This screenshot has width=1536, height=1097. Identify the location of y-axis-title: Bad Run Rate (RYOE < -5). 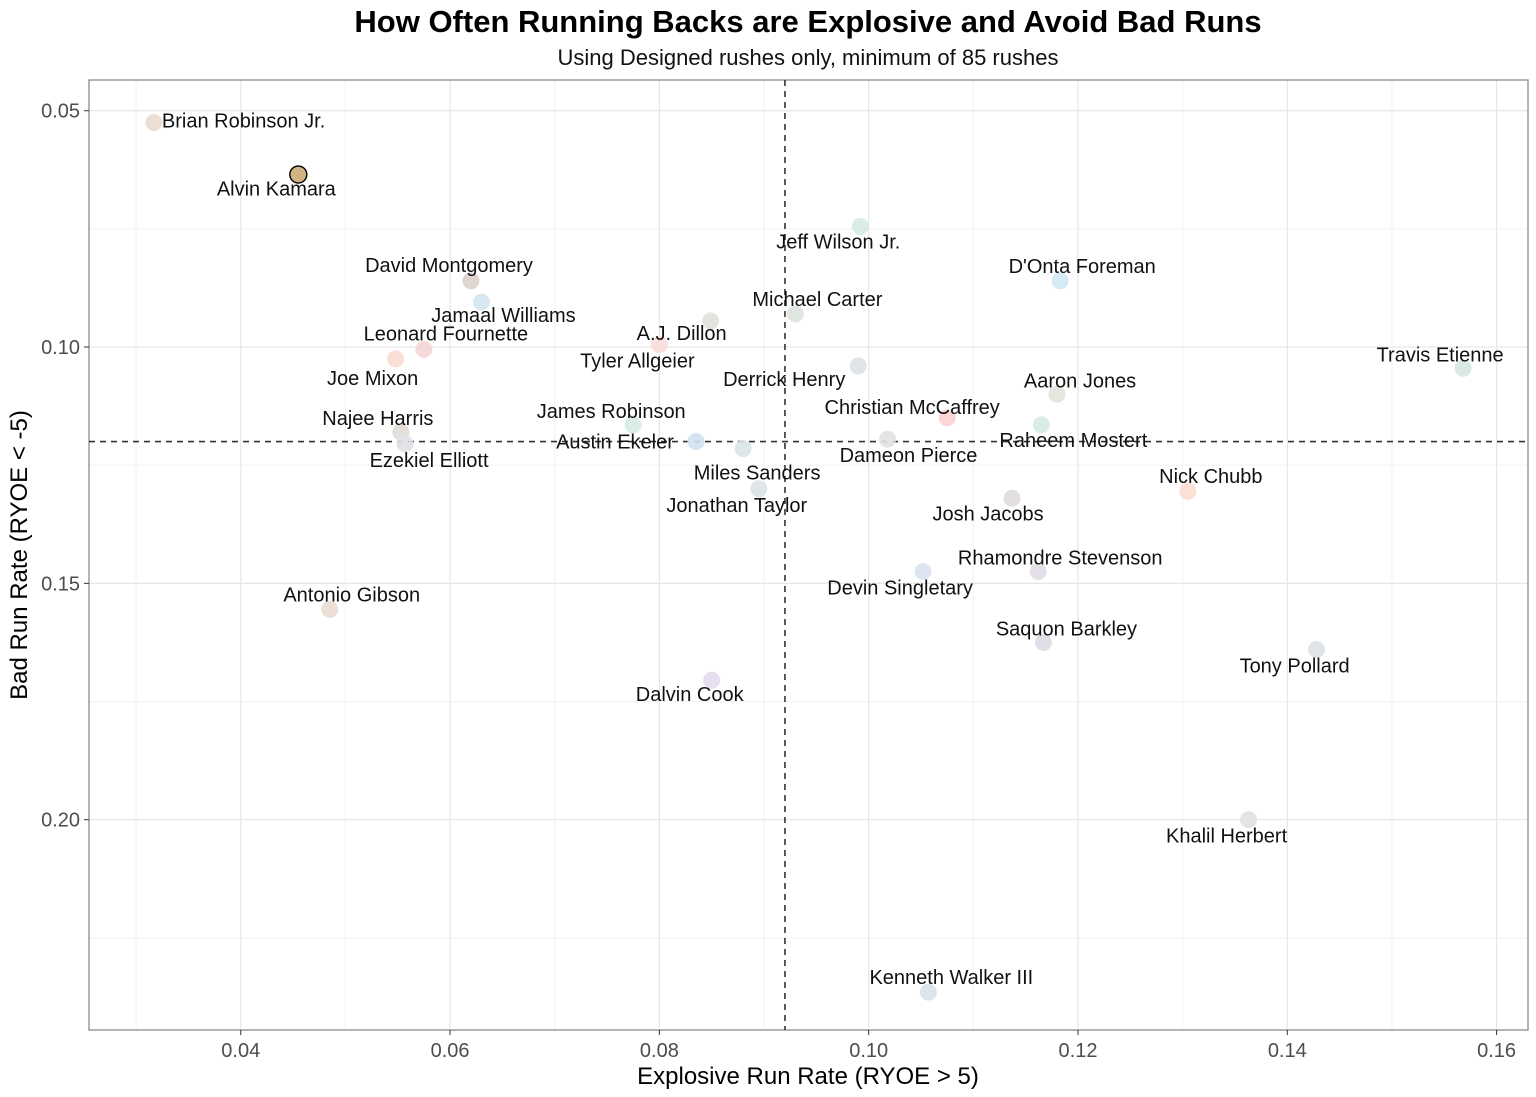
(19, 555).